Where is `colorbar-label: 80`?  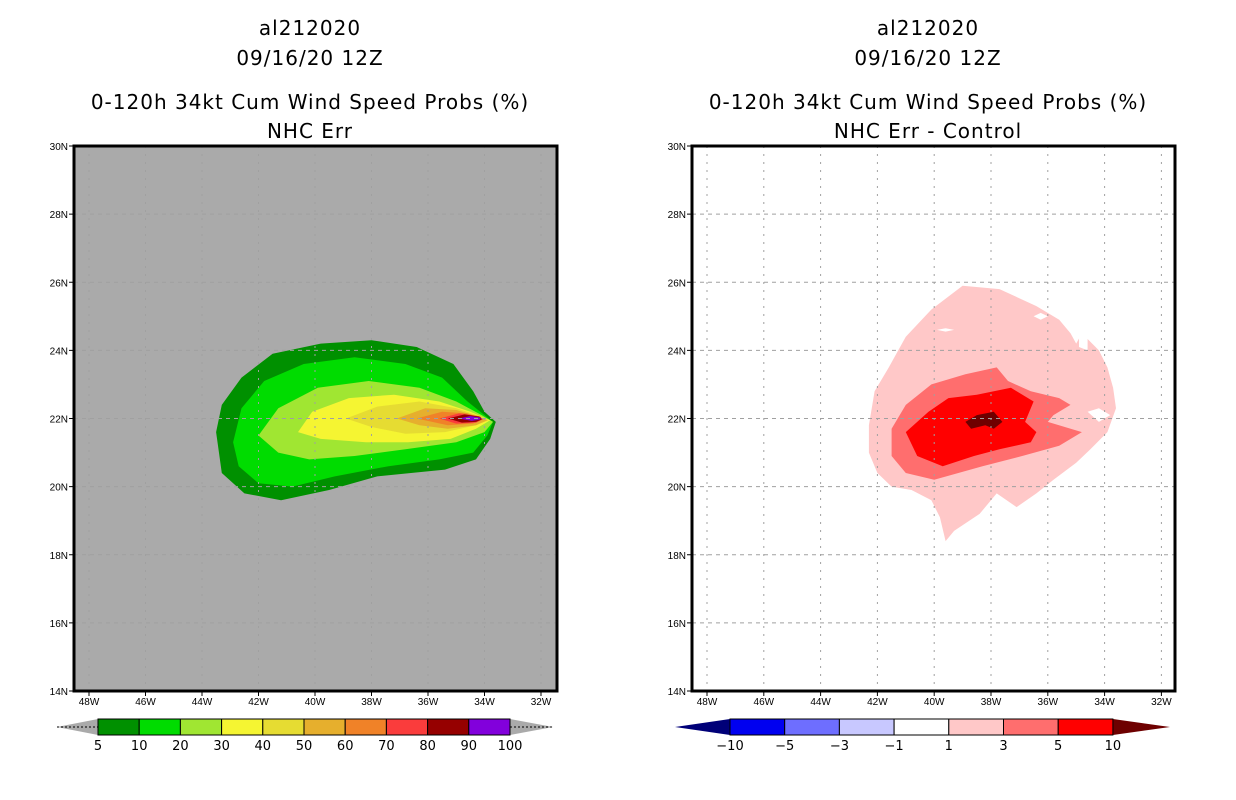 colorbar-label: 80 is located at coordinates (427, 746).